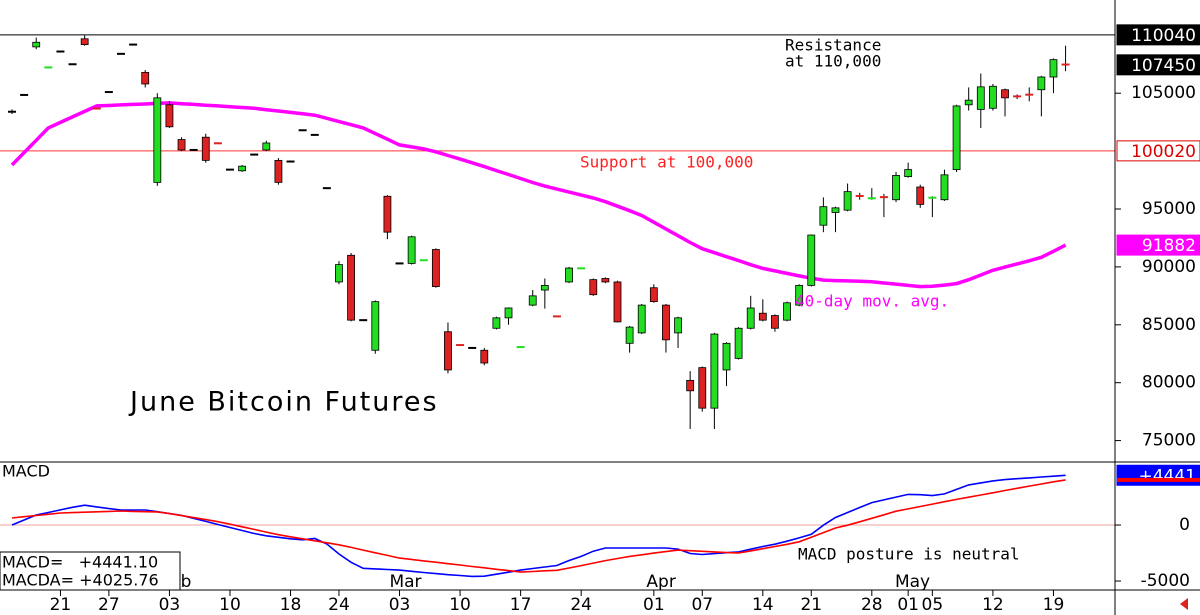 The height and width of the screenshot is (615, 1200). I want to click on support-annotation: Support at 100,000, so click(666, 162).